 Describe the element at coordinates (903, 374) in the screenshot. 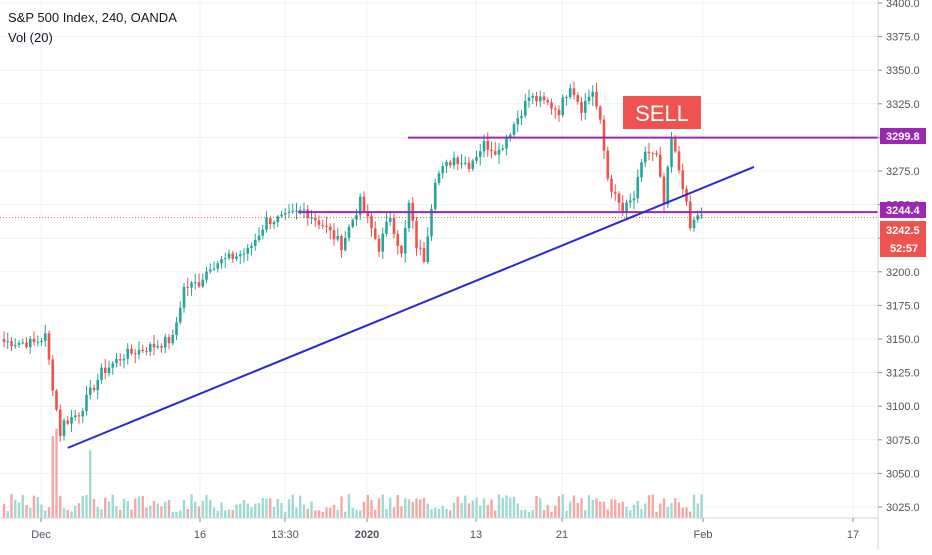

I see `price-tick-label: 3125.0` at that location.